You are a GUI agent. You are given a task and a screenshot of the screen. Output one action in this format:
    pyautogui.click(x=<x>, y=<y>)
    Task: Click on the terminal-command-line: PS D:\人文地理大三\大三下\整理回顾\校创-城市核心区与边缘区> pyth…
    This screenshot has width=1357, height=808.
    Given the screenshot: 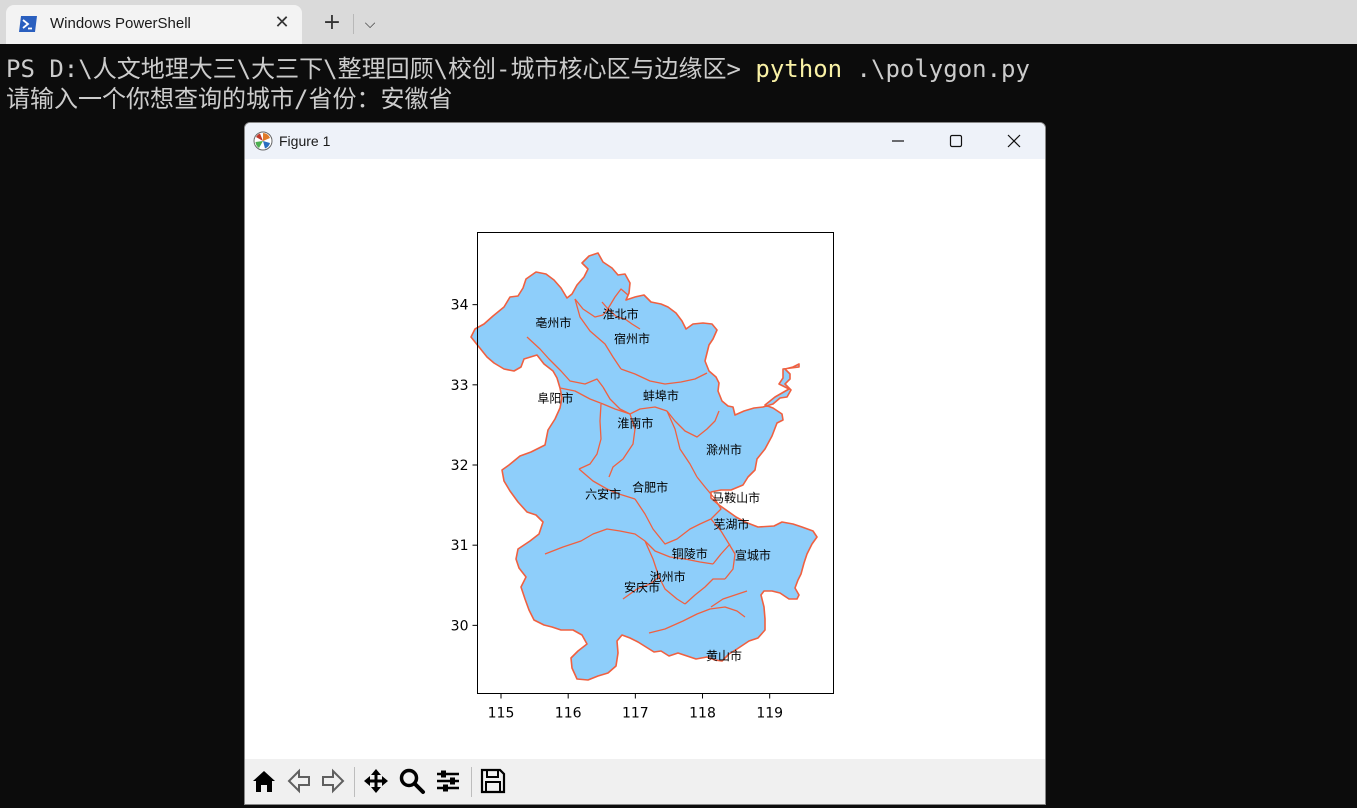 What is the action you would take?
    pyautogui.click(x=518, y=69)
    